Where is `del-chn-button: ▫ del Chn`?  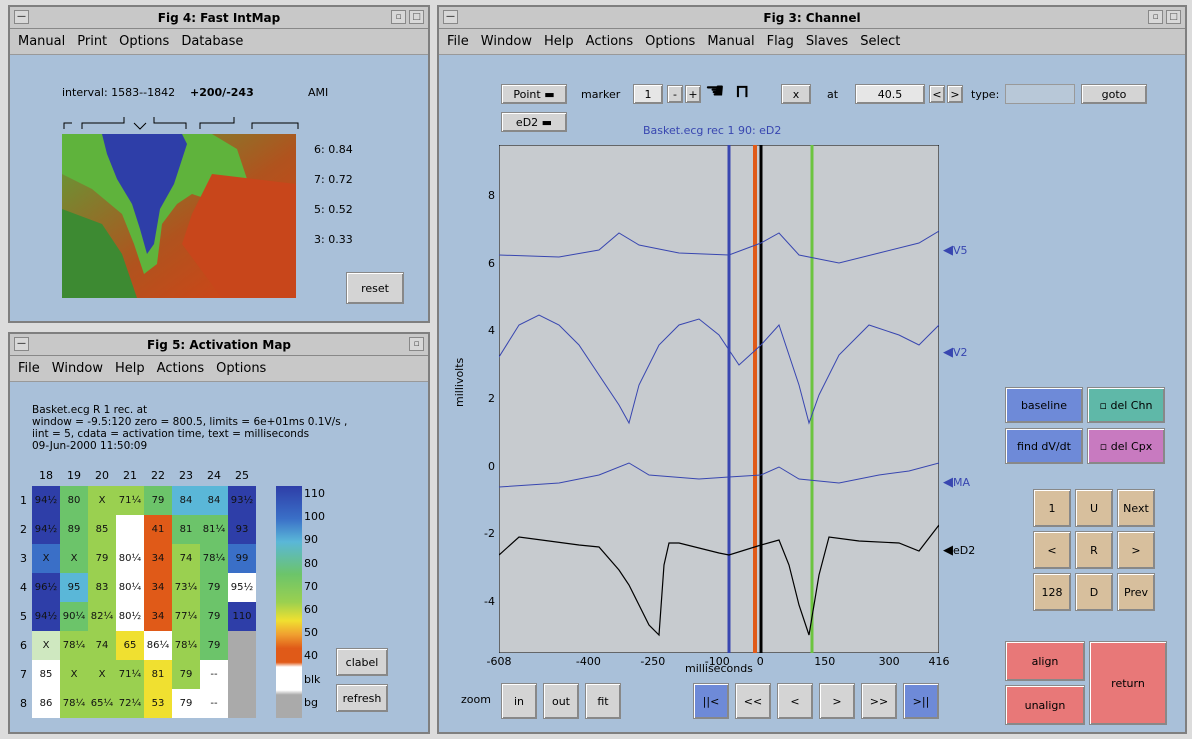
del-chn-button: ▫ del Chn is located at coordinates (1126, 405).